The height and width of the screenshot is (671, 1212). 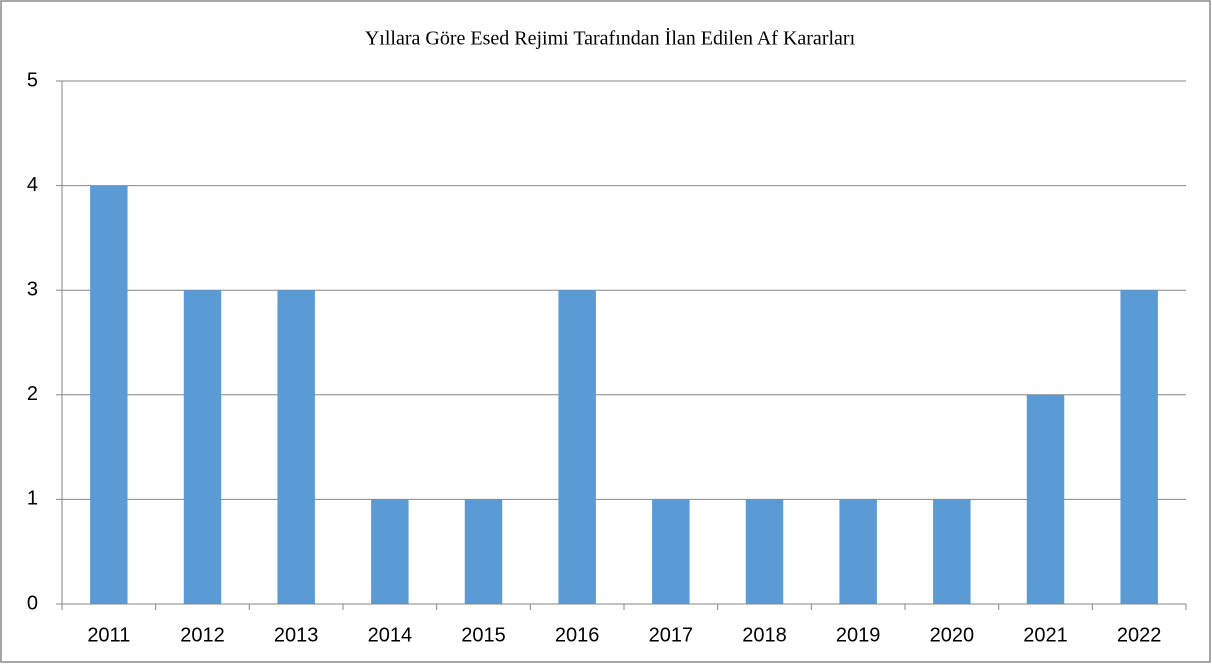 I want to click on y-tick-label: 4, so click(x=32, y=185).